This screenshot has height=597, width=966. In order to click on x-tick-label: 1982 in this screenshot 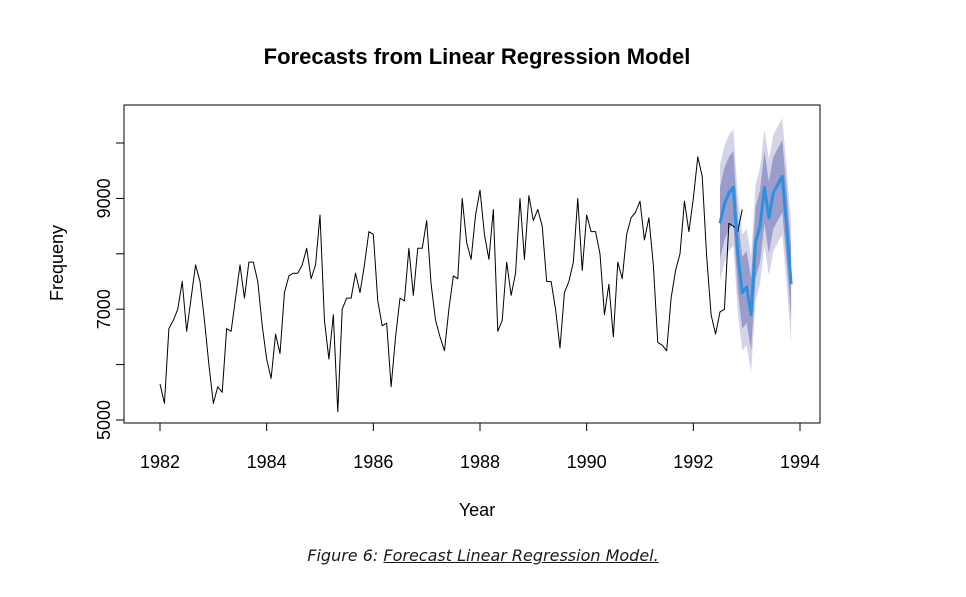, I will do `click(160, 462)`.